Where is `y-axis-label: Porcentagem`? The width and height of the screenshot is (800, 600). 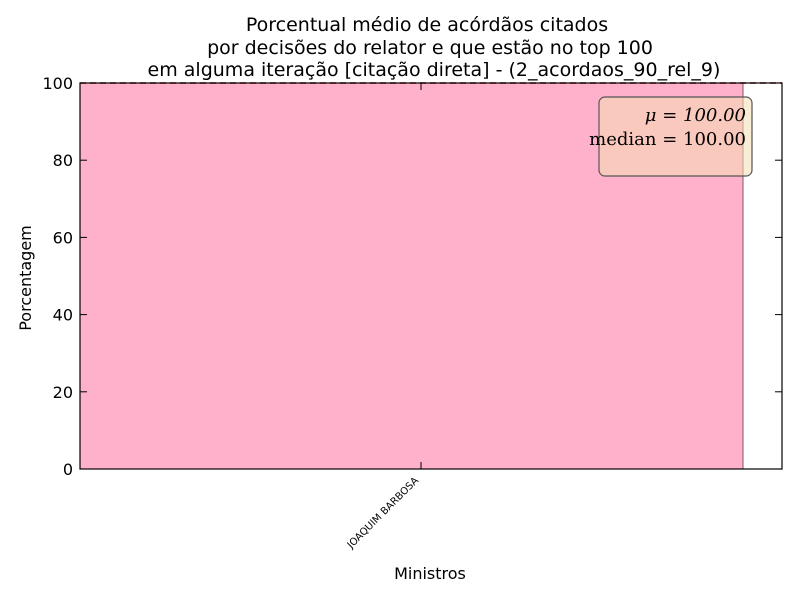
y-axis-label: Porcentagem is located at coordinates (25, 278).